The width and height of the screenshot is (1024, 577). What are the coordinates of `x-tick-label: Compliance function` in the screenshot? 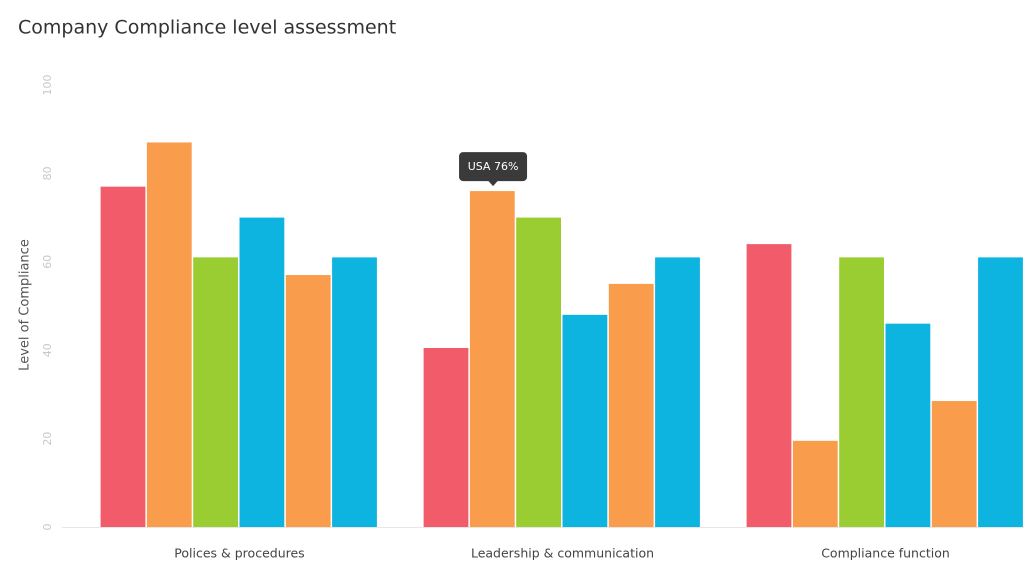 It's located at (885, 553).